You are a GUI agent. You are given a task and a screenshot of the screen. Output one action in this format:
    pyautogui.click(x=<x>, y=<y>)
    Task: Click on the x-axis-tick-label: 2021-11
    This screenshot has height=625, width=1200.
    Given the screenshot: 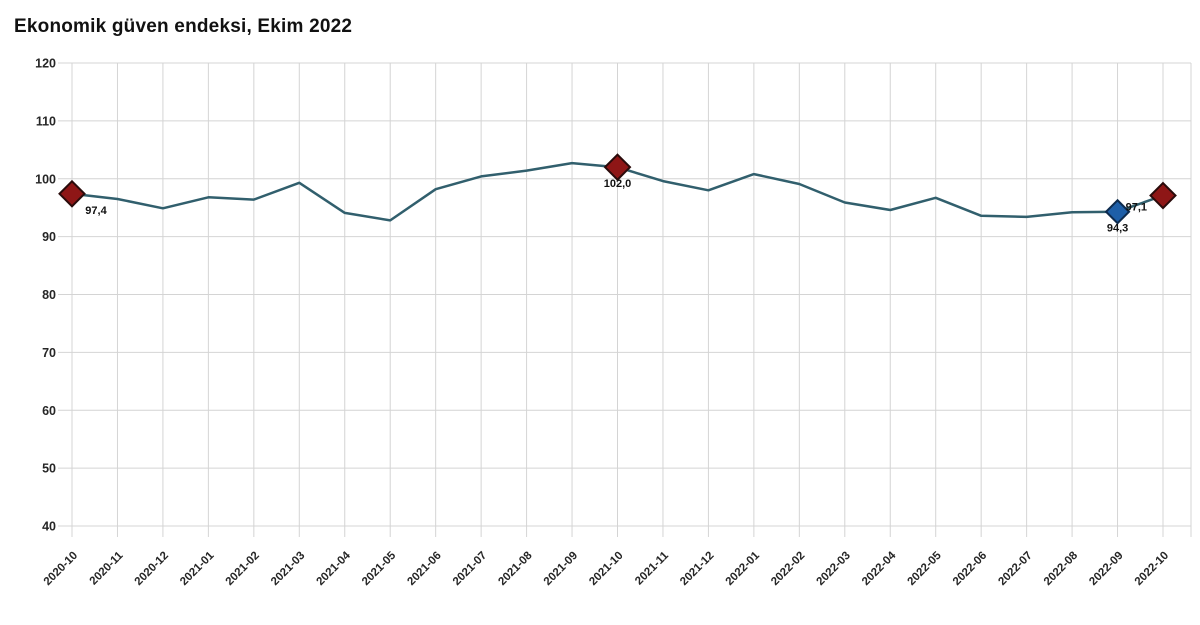 What is the action you would take?
    pyautogui.click(x=652, y=568)
    